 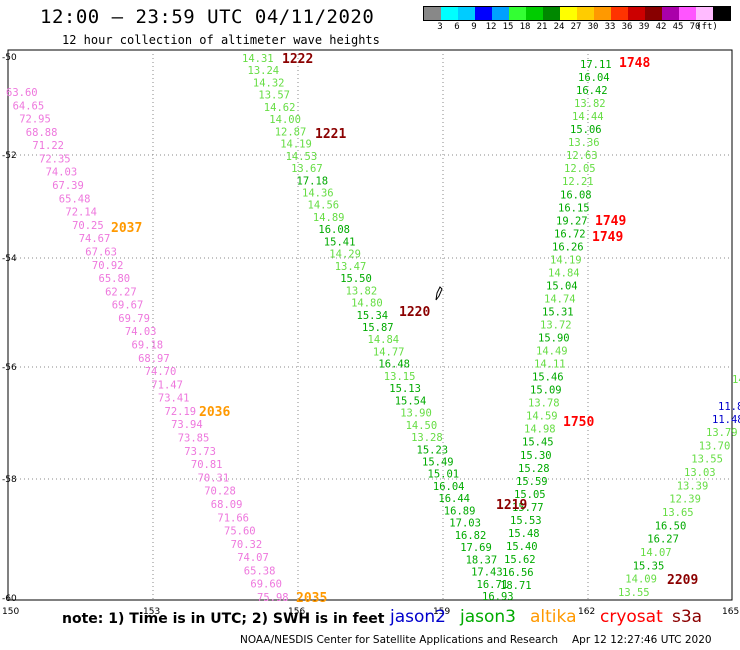 I want to click on s3a-swh-value-right: 13.70, so click(x=715, y=446).